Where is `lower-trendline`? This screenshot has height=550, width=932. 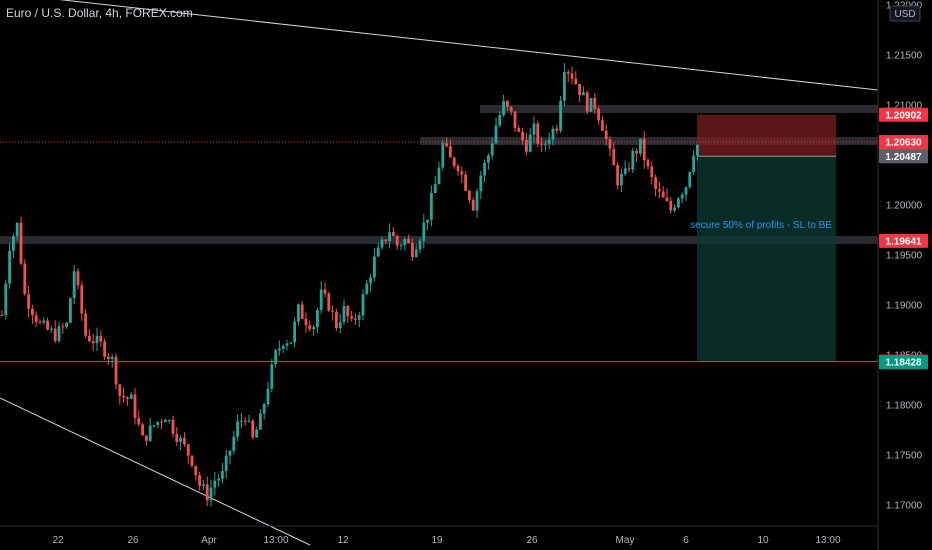 lower-trendline is located at coordinates (155, 471).